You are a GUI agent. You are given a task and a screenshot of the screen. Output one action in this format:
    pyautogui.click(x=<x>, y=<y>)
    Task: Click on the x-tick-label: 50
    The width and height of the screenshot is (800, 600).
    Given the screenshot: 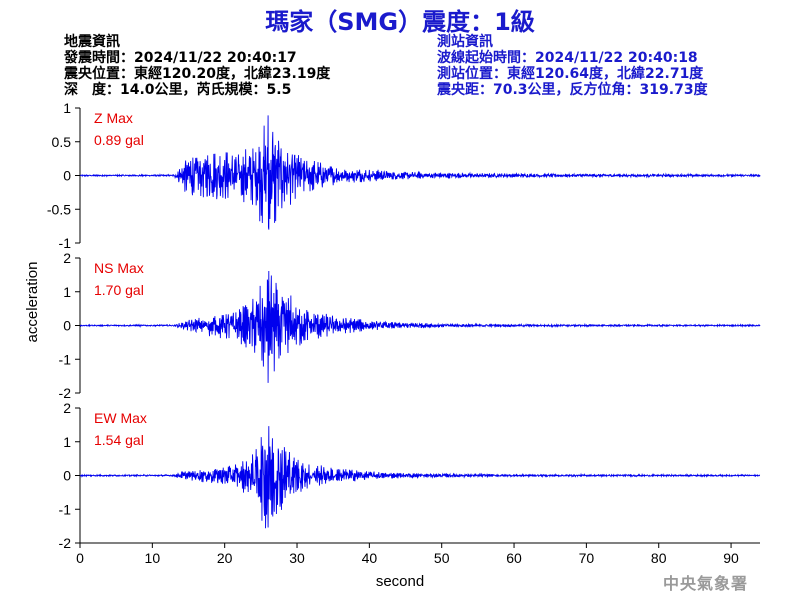 What is the action you would take?
    pyautogui.click(x=442, y=558)
    